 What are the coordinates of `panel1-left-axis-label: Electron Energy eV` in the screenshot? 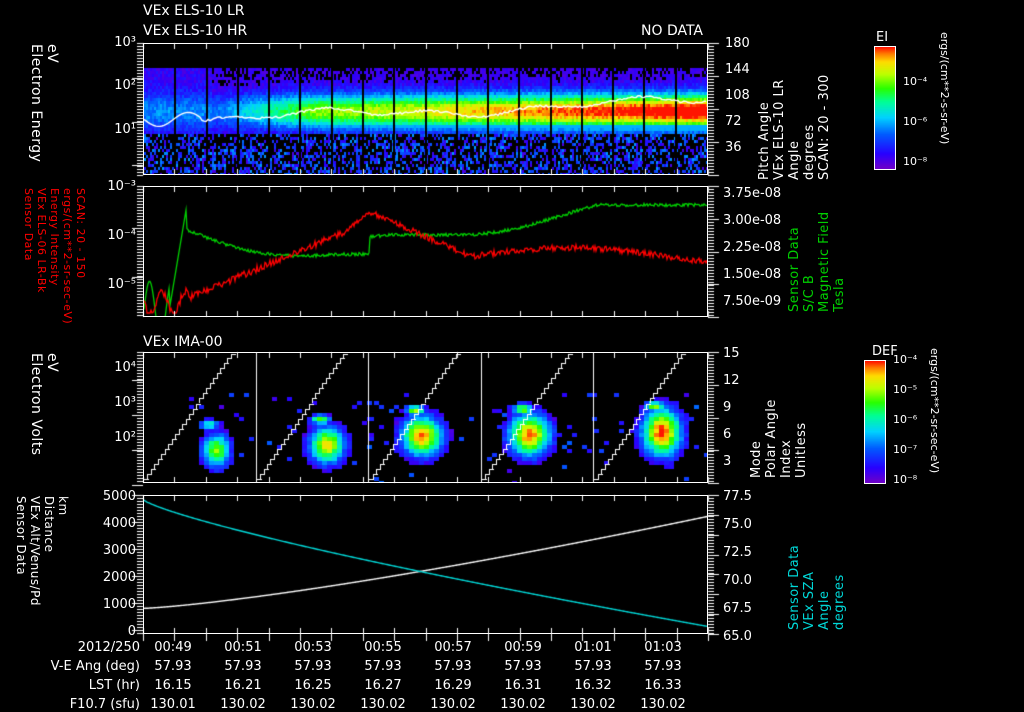 It's located at (44, 109).